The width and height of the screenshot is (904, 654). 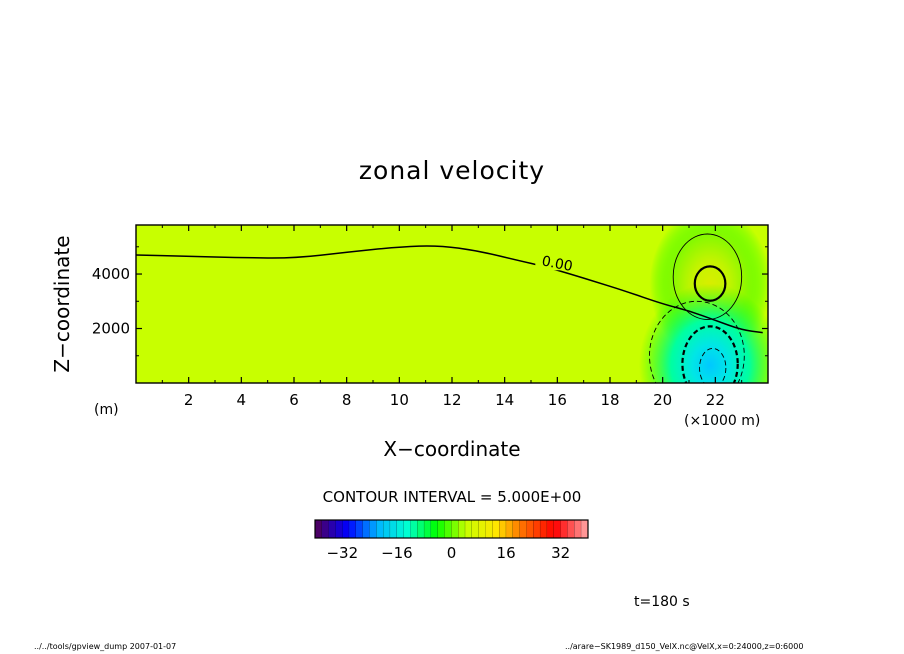 What do you see at coordinates (242, 400) in the screenshot?
I see `x-tick-label-4: 4` at bounding box center [242, 400].